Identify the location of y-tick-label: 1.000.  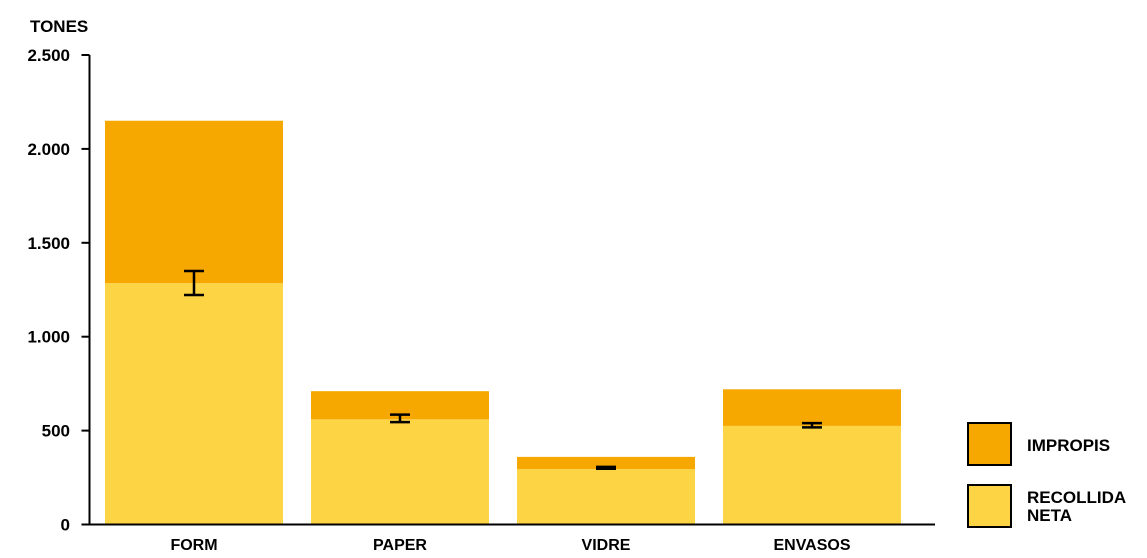
(48, 337).